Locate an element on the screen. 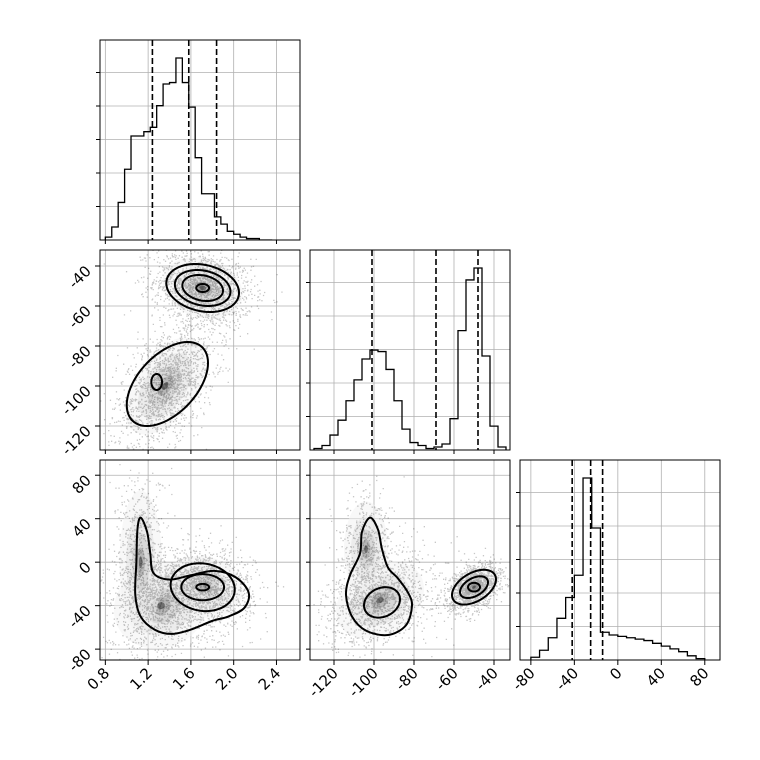  x-tick-label: 40 is located at coordinates (656, 677).